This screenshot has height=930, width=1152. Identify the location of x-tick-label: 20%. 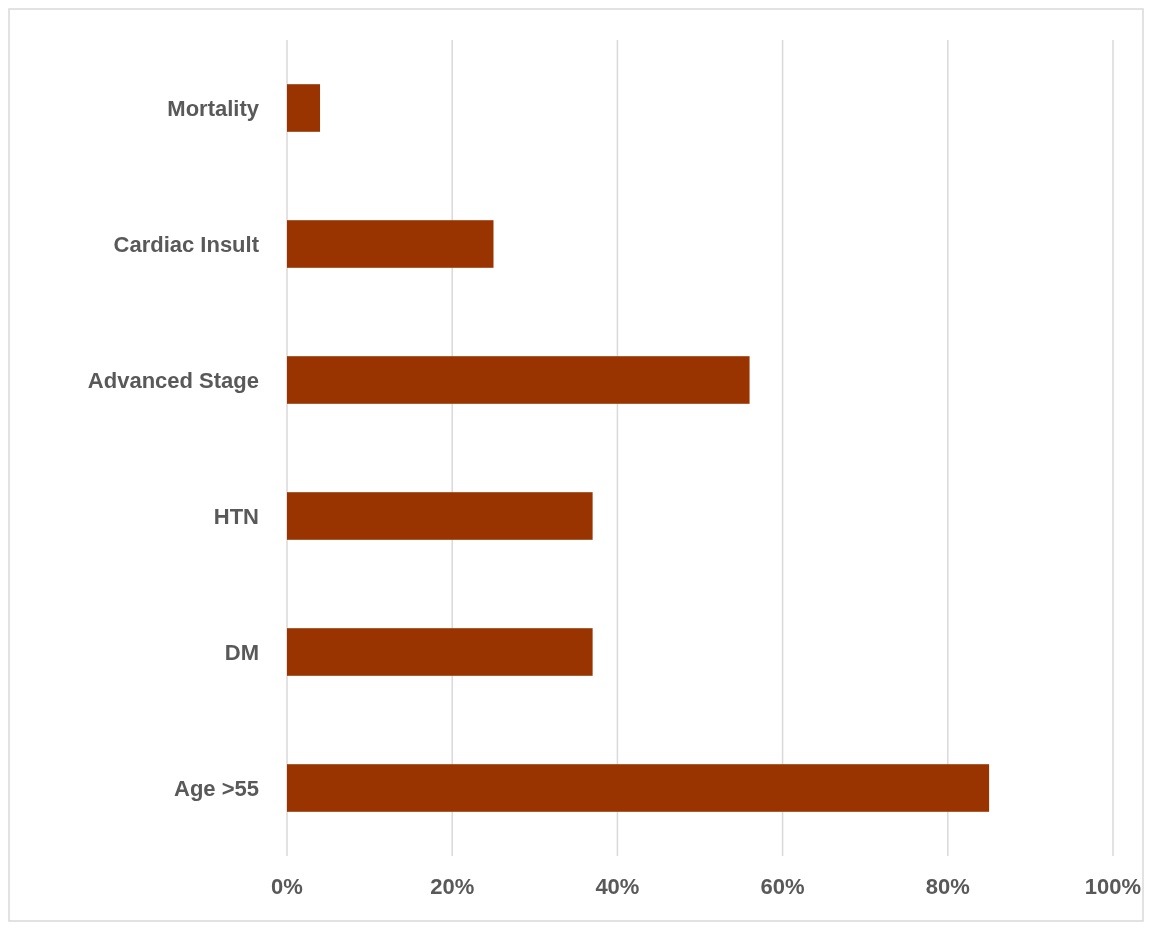
(452, 886).